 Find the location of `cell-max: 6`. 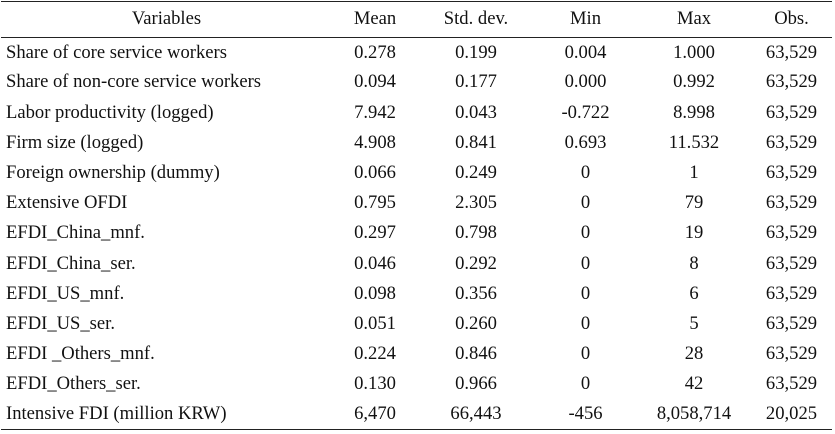

cell-max: 6 is located at coordinates (694, 293).